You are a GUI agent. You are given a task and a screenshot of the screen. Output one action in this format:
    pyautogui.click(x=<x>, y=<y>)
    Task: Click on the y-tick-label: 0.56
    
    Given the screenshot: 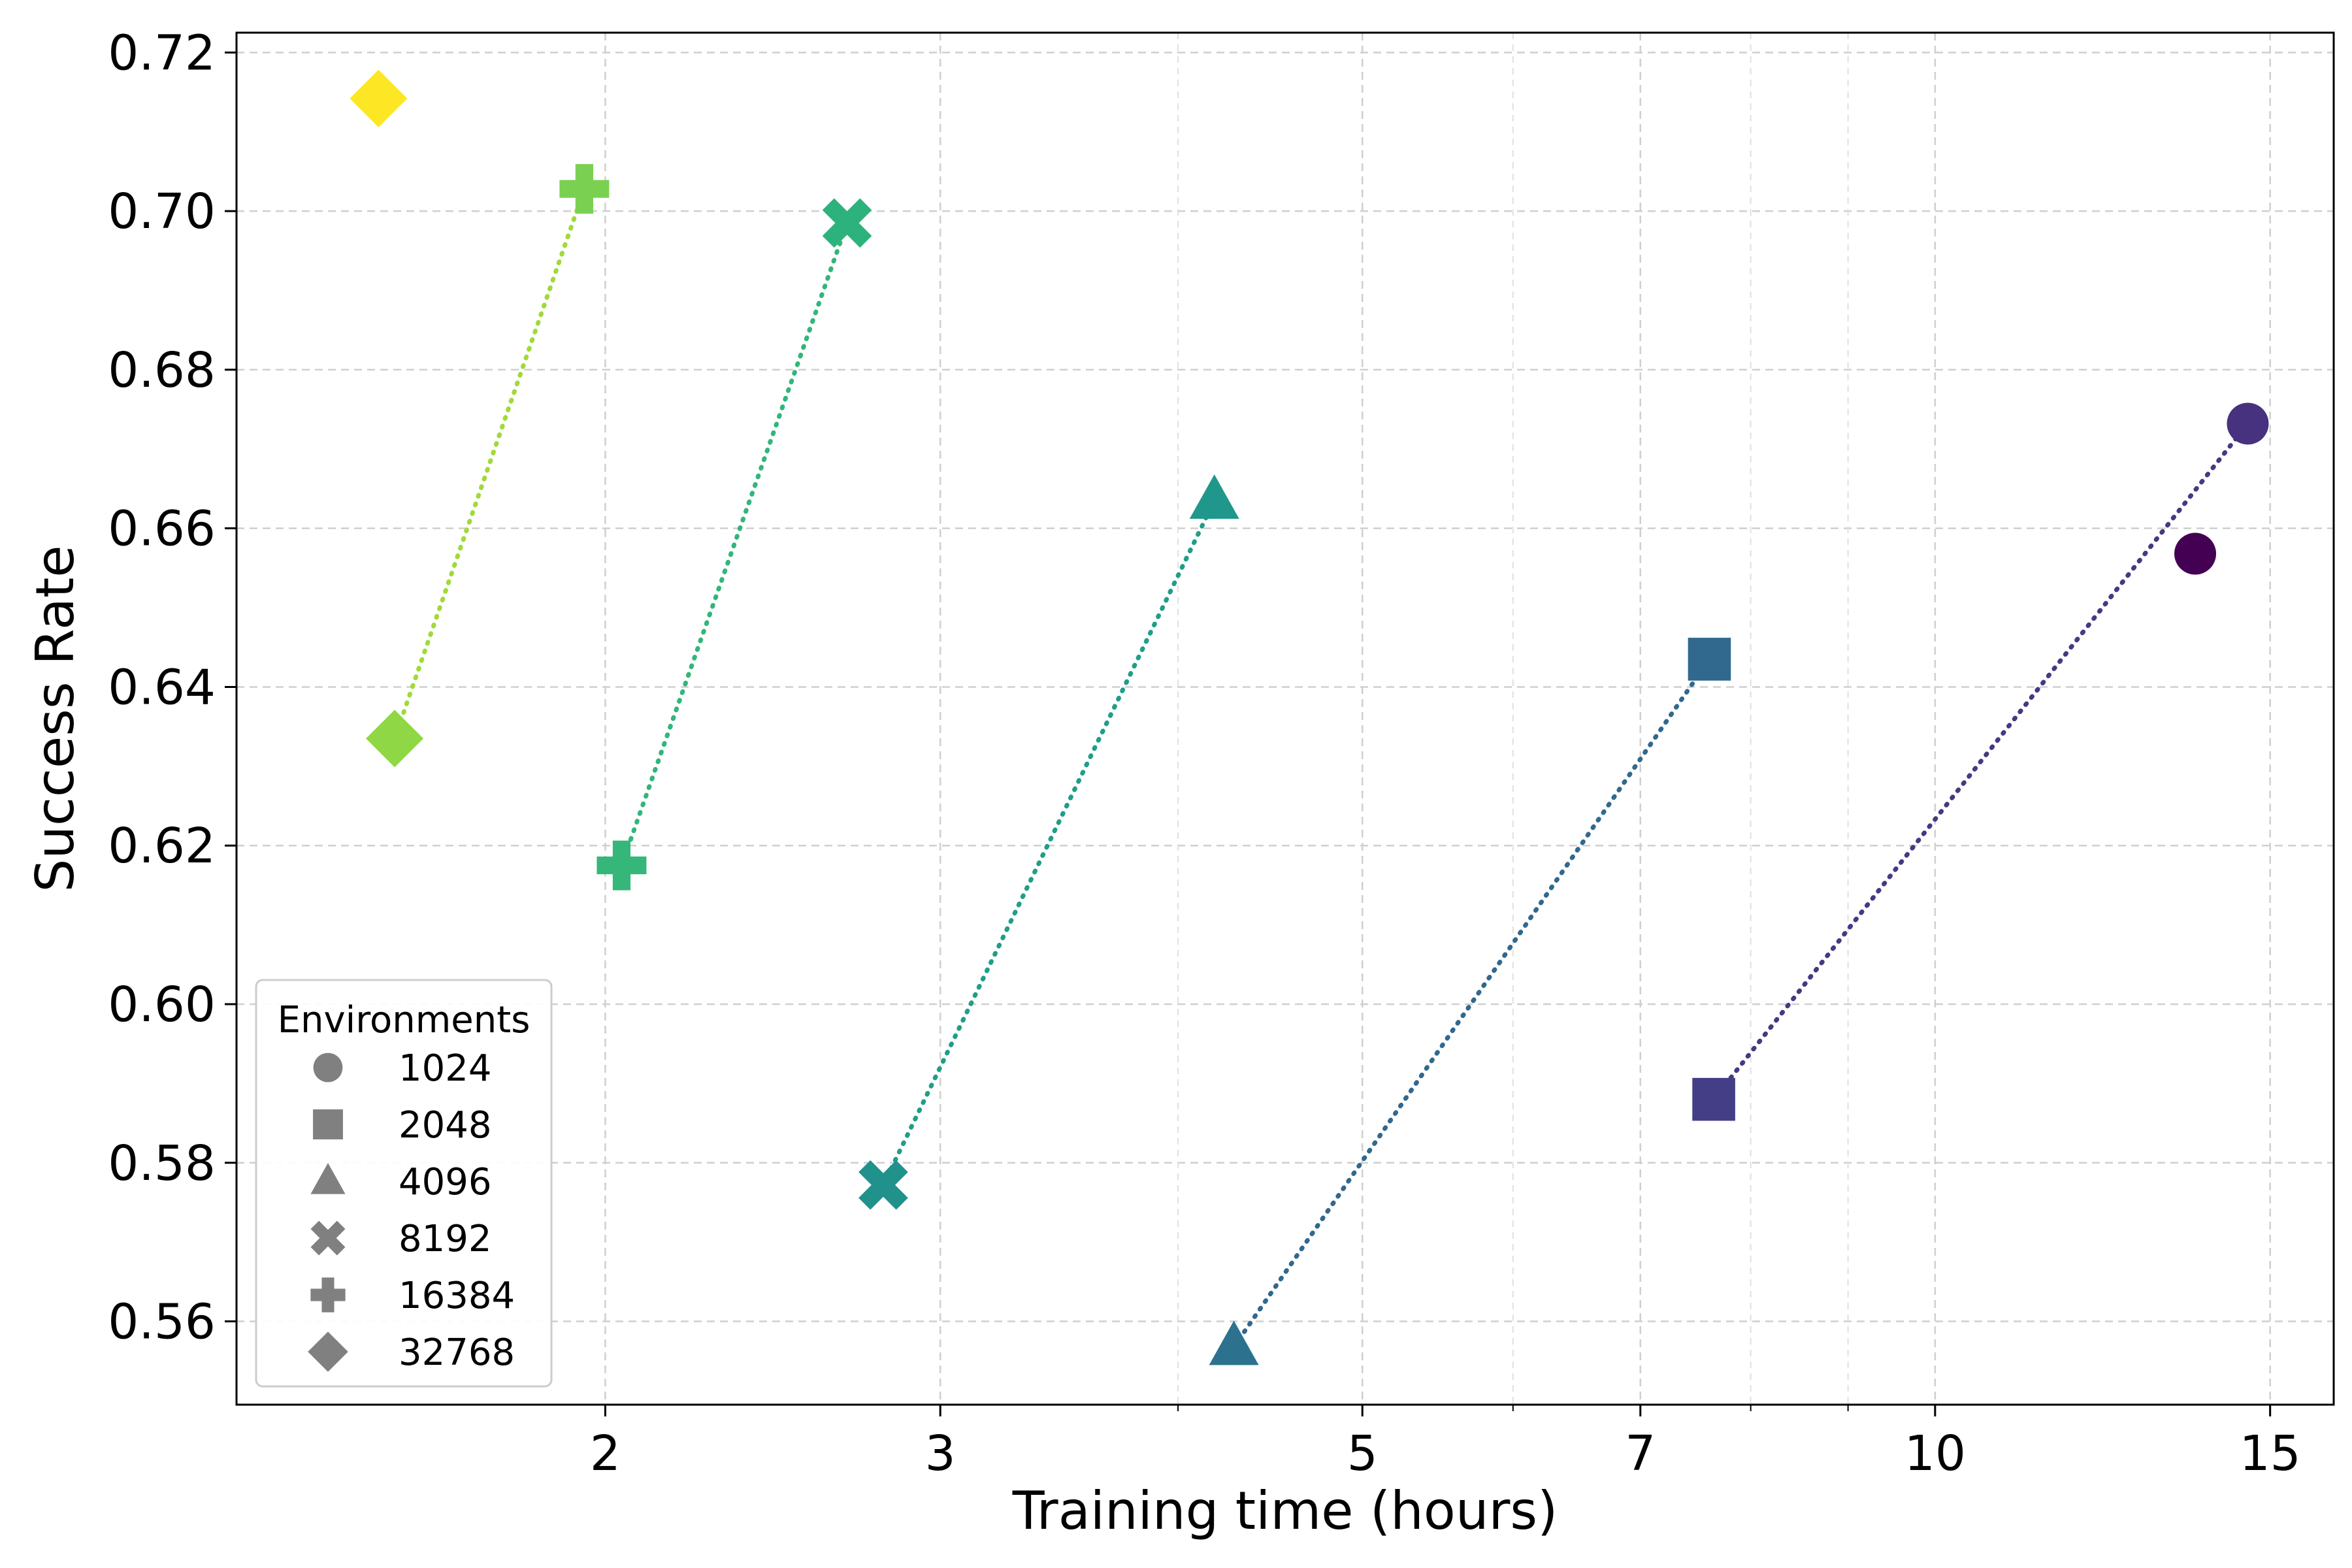 What is the action you would take?
    pyautogui.click(x=162, y=1322)
    